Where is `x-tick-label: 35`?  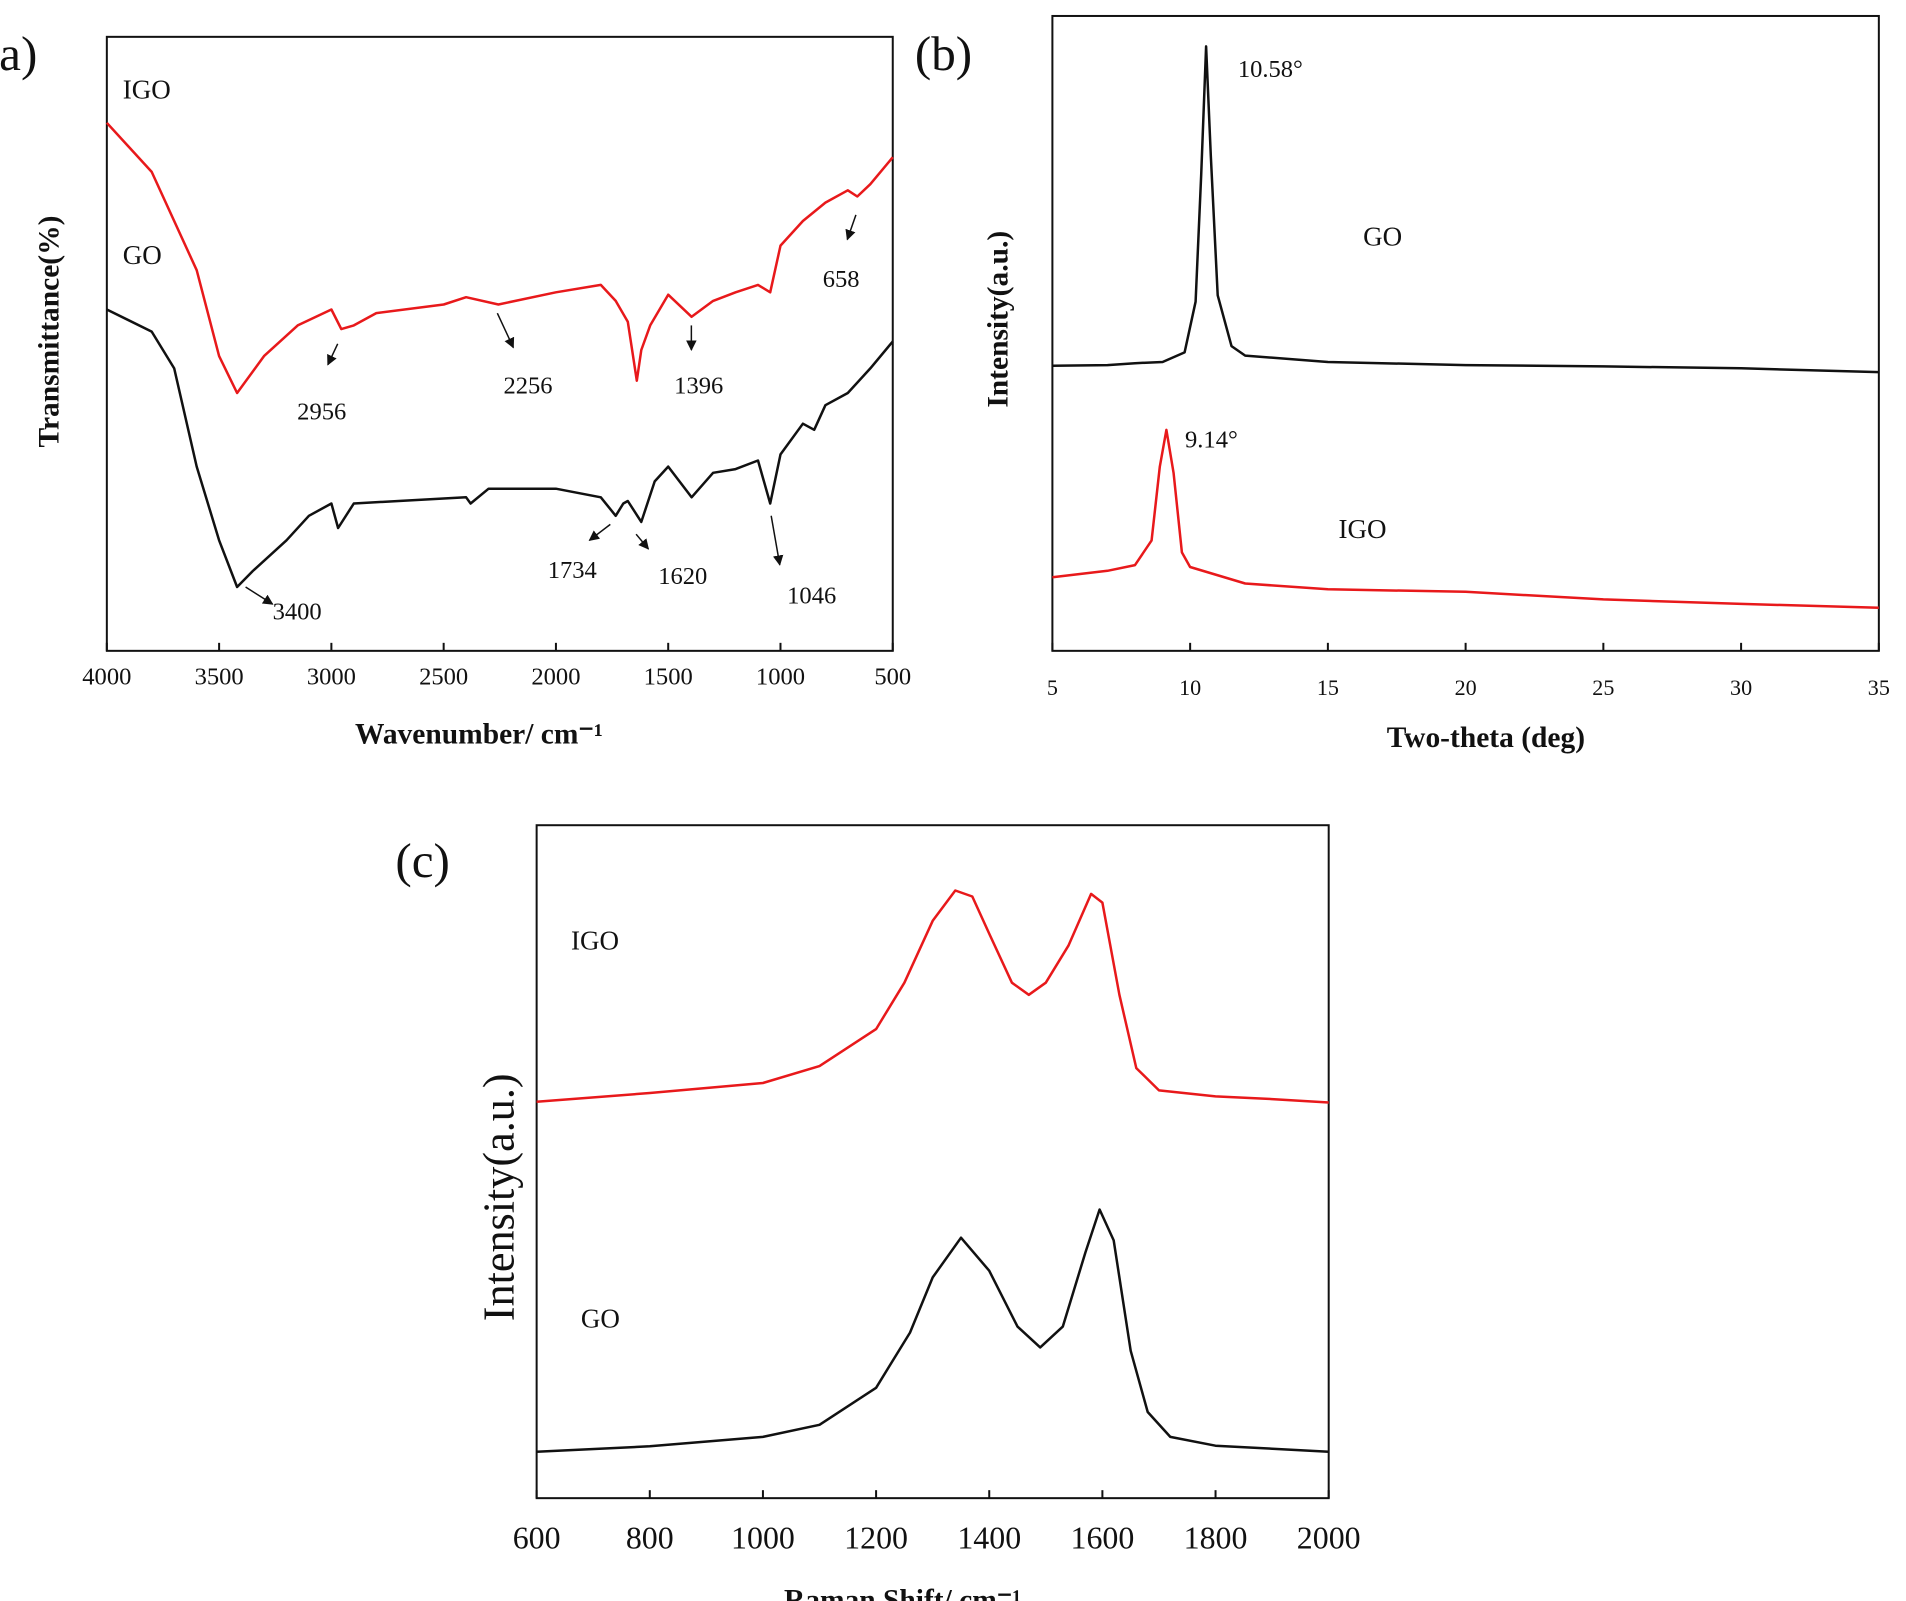 x-tick-label: 35 is located at coordinates (1879, 687).